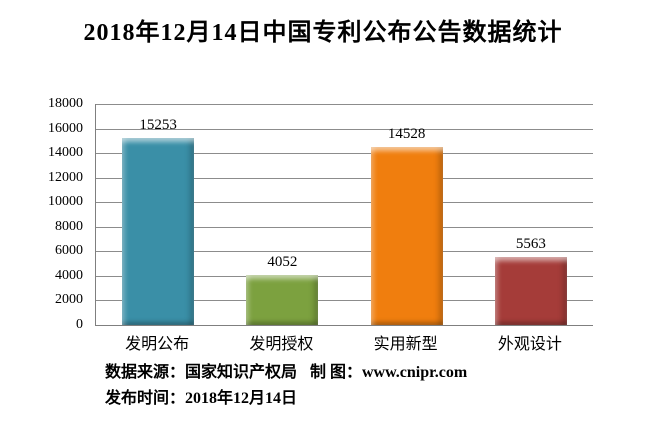 Image resolution: width=646 pixels, height=427 pixels. What do you see at coordinates (406, 133) in the screenshot?
I see `bar-value-label: 14528` at bounding box center [406, 133].